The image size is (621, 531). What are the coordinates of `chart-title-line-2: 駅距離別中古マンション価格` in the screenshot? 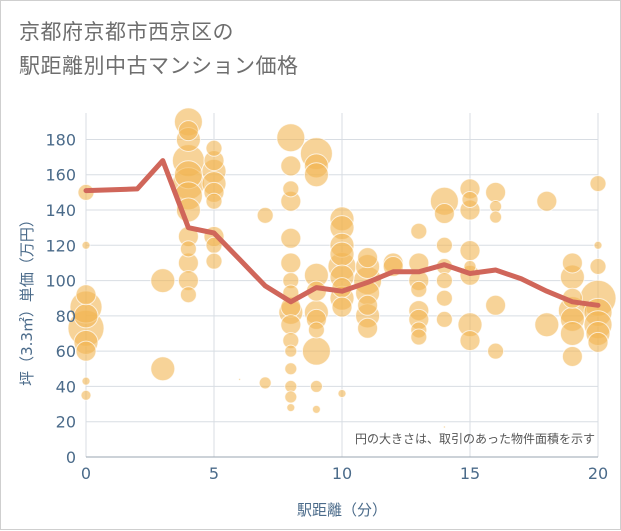 It's located at (159, 66).